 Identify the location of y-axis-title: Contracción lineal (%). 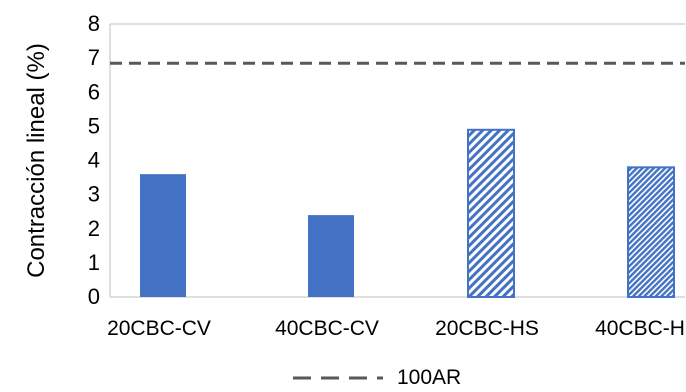
(36, 160).